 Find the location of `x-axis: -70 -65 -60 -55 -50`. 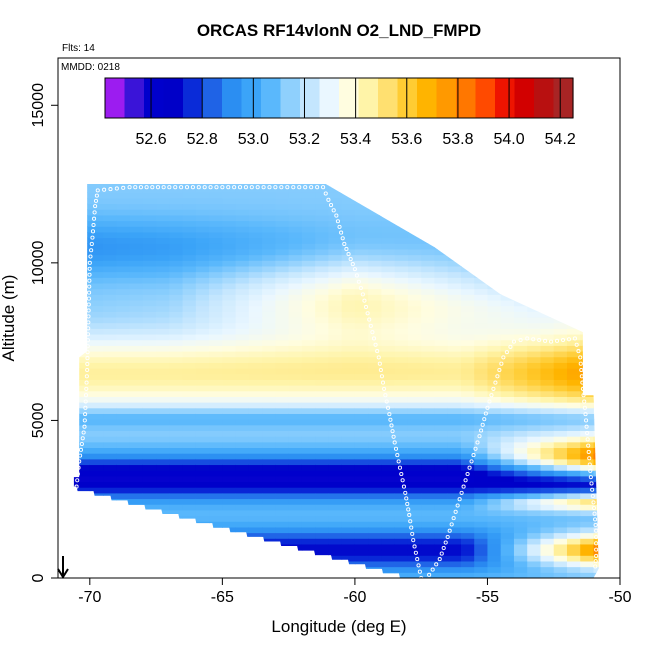

x-axis: -70 -65 -60 -55 -50 is located at coordinates (355, 591).